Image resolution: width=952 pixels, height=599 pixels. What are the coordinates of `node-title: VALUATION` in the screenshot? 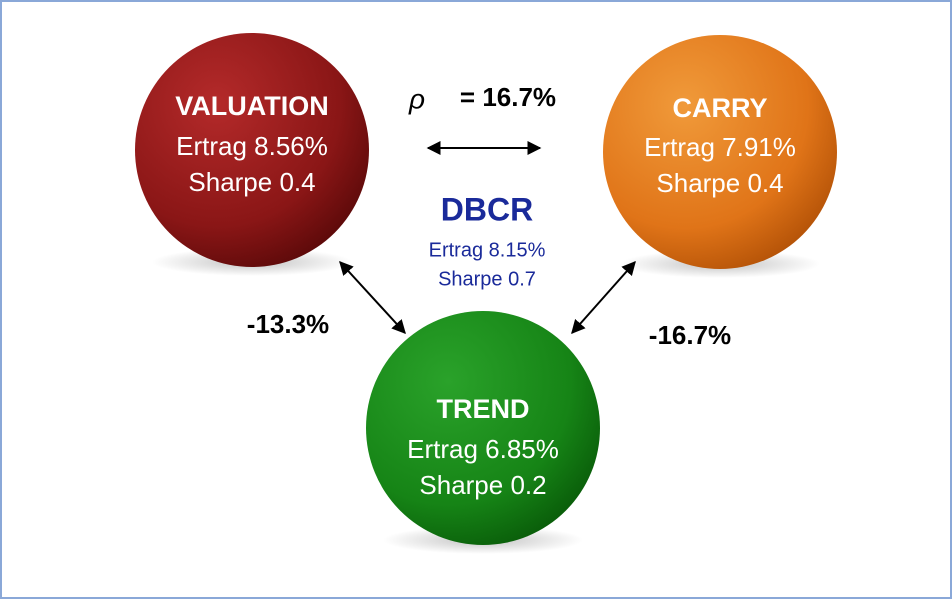 It's located at (251, 106).